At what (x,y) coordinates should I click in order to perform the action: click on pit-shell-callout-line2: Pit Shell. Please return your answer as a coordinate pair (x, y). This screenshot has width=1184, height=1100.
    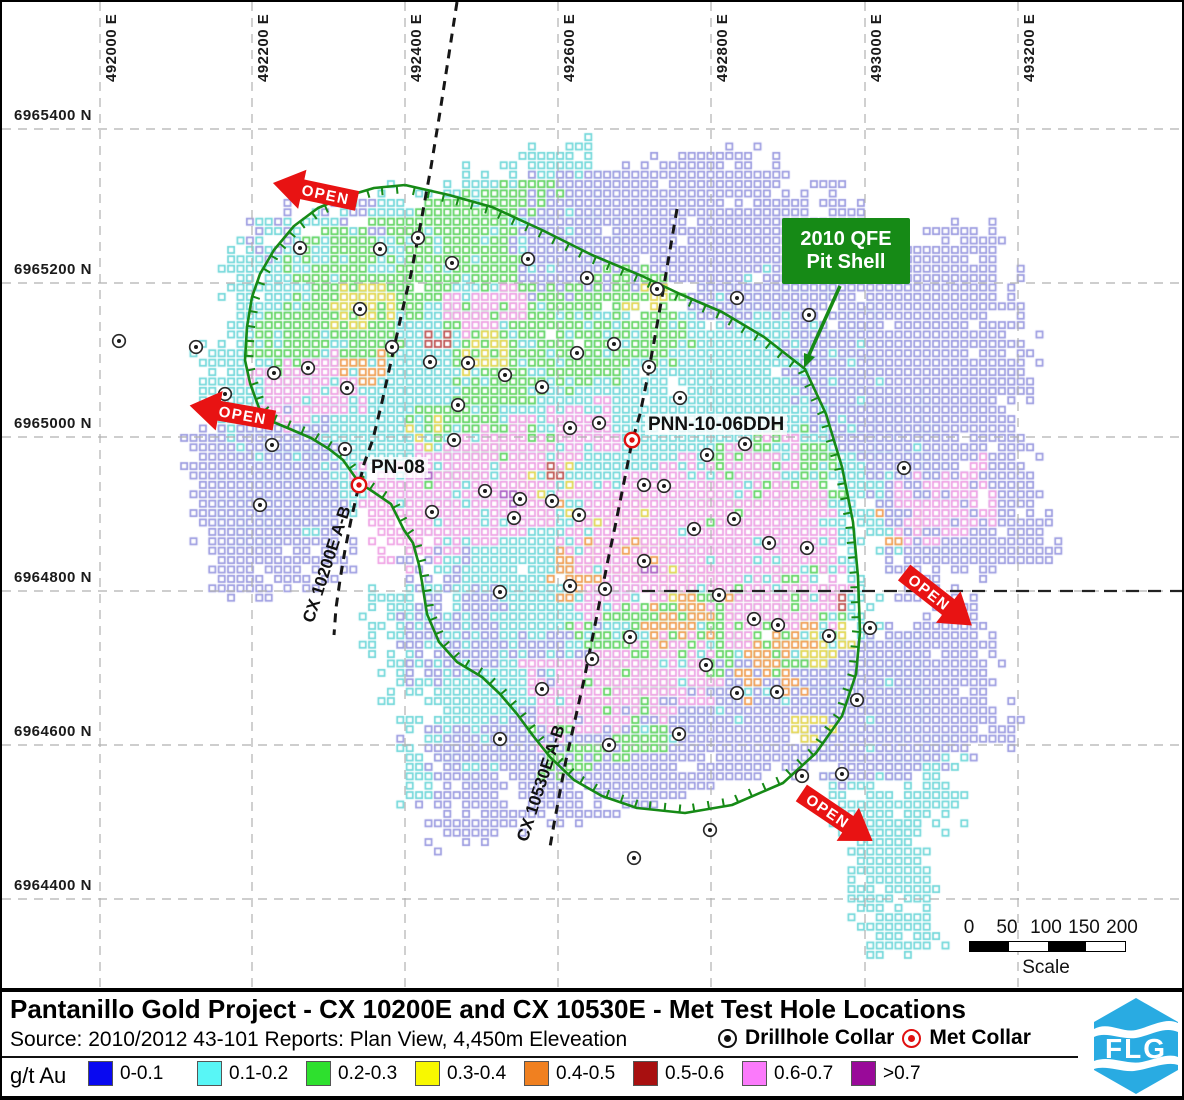
    Looking at the image, I should click on (846, 262).